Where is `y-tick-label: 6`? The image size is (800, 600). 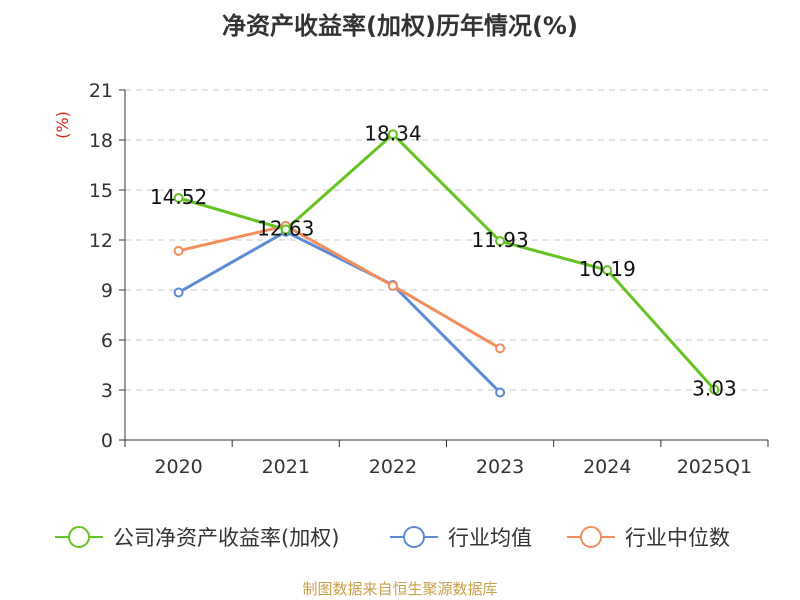 y-tick-label: 6 is located at coordinates (107, 341).